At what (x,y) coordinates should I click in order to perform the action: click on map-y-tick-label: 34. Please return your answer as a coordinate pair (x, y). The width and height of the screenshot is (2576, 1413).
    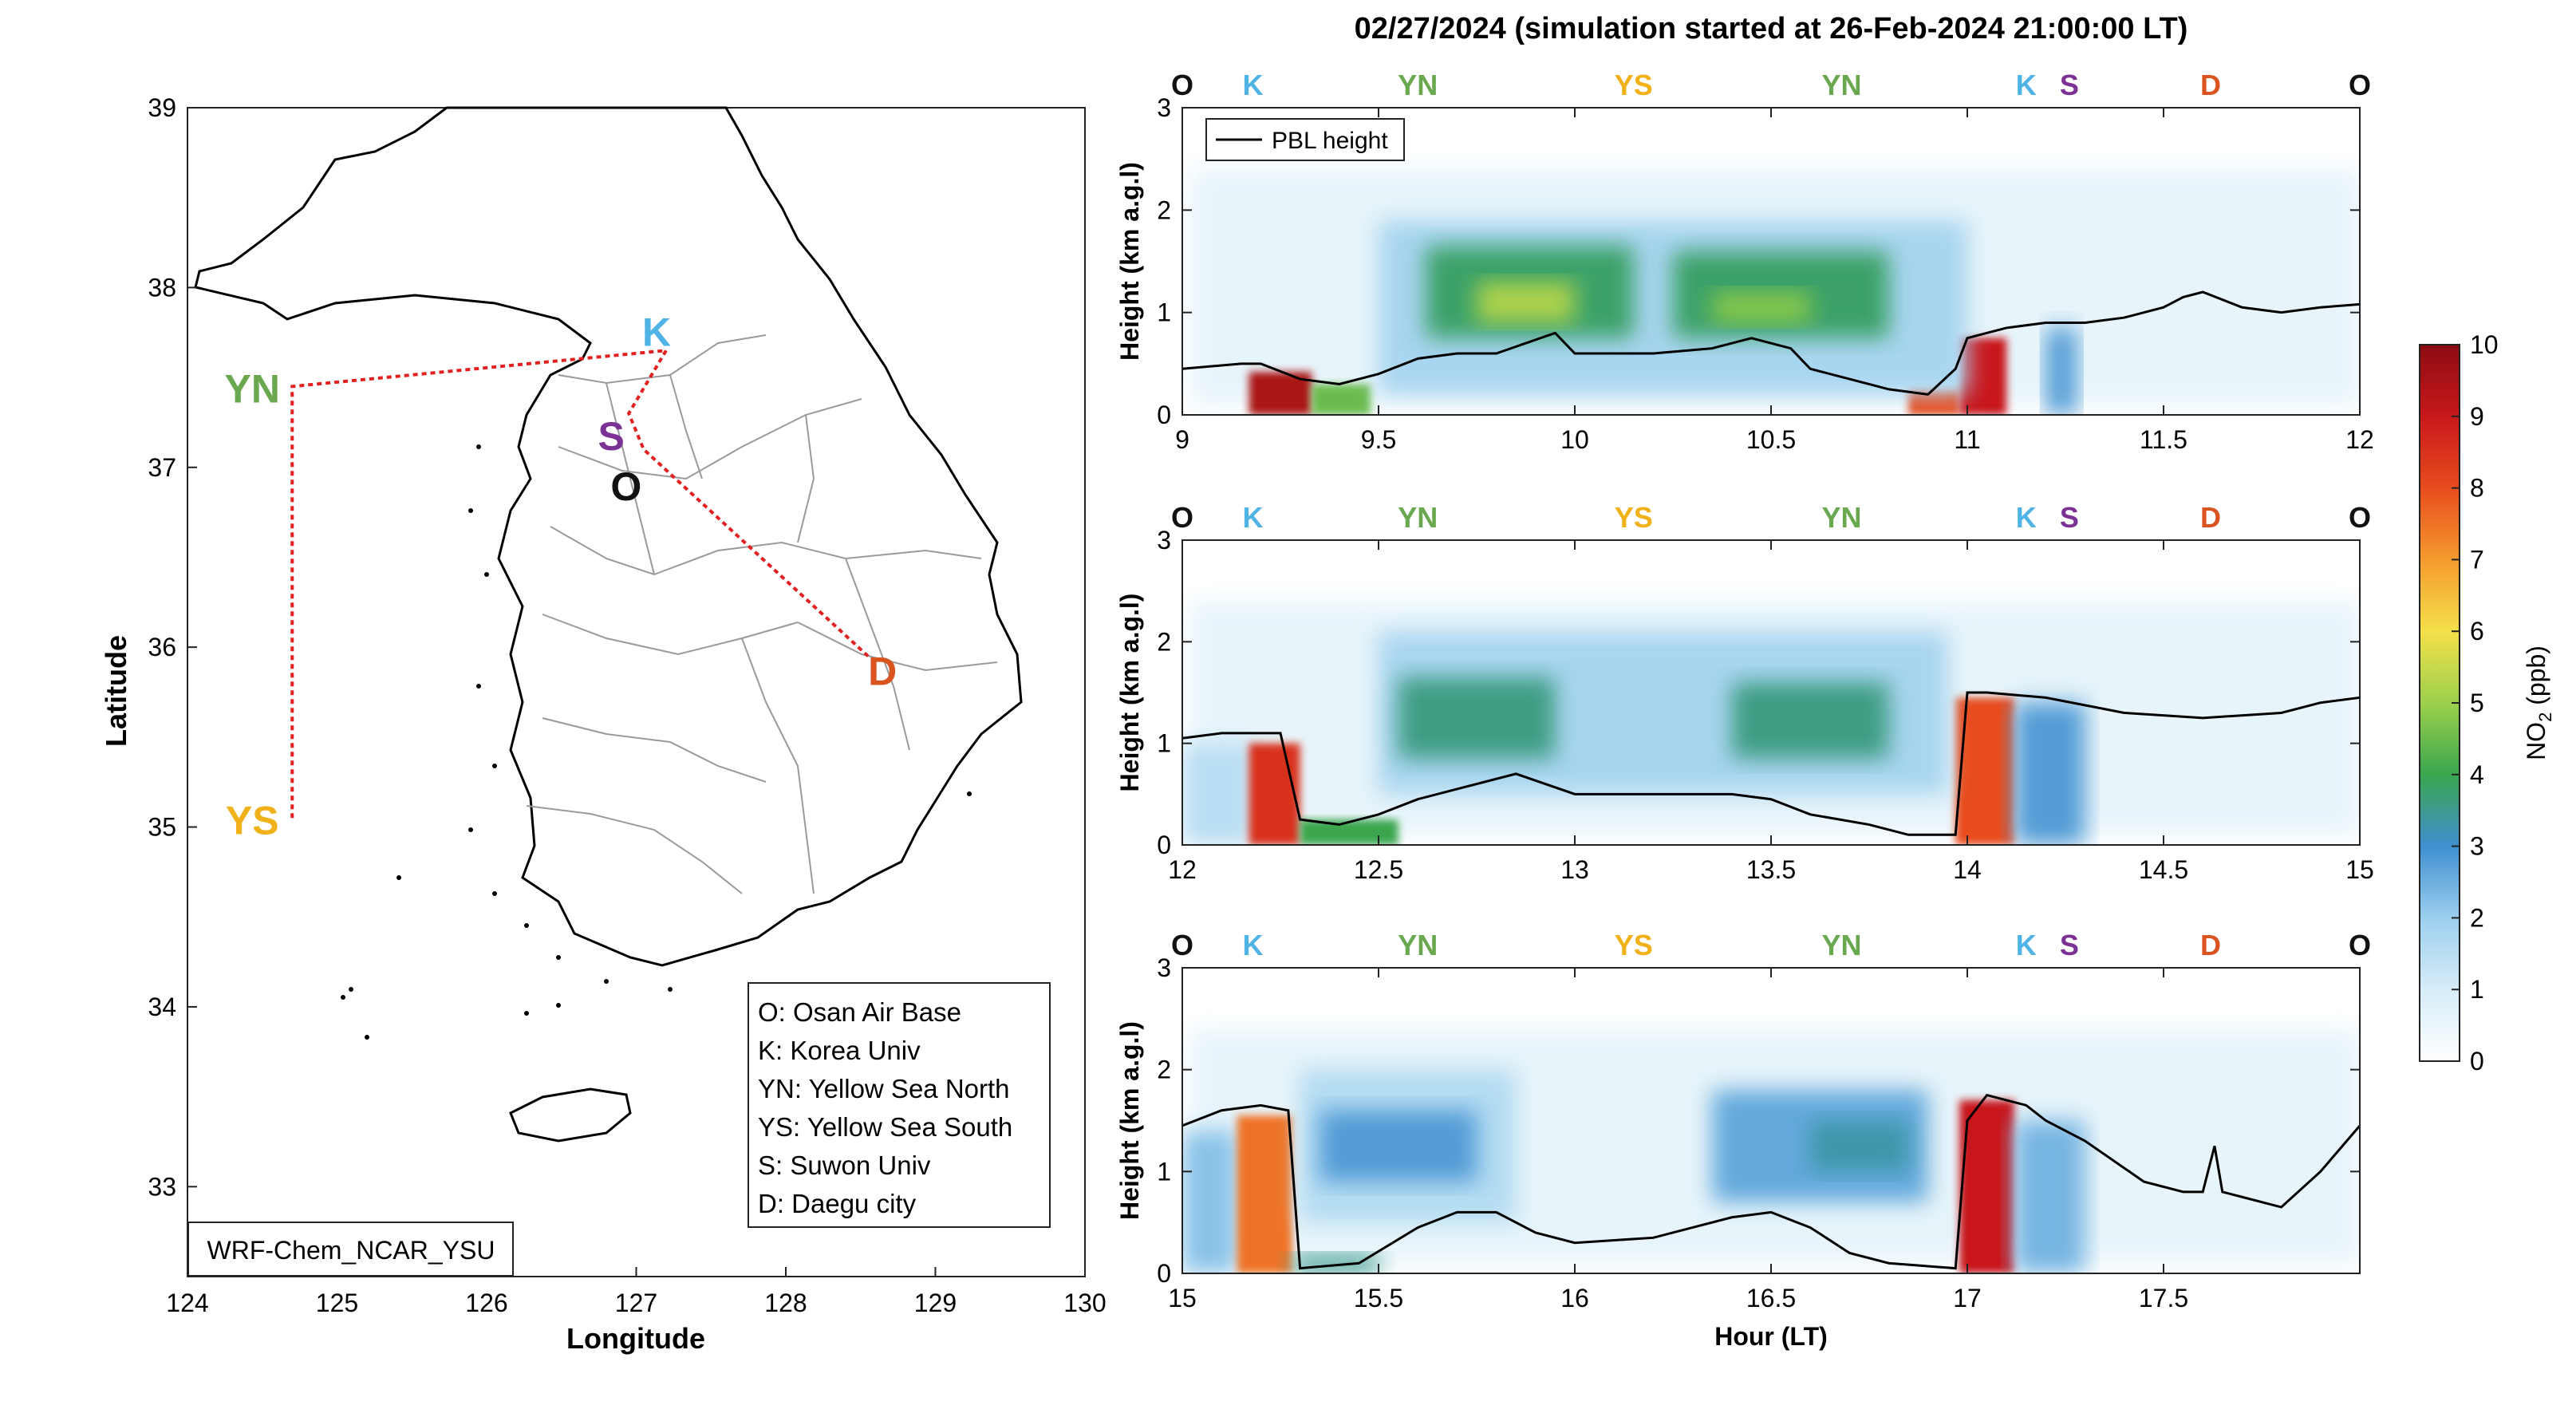
    Looking at the image, I should click on (162, 1007).